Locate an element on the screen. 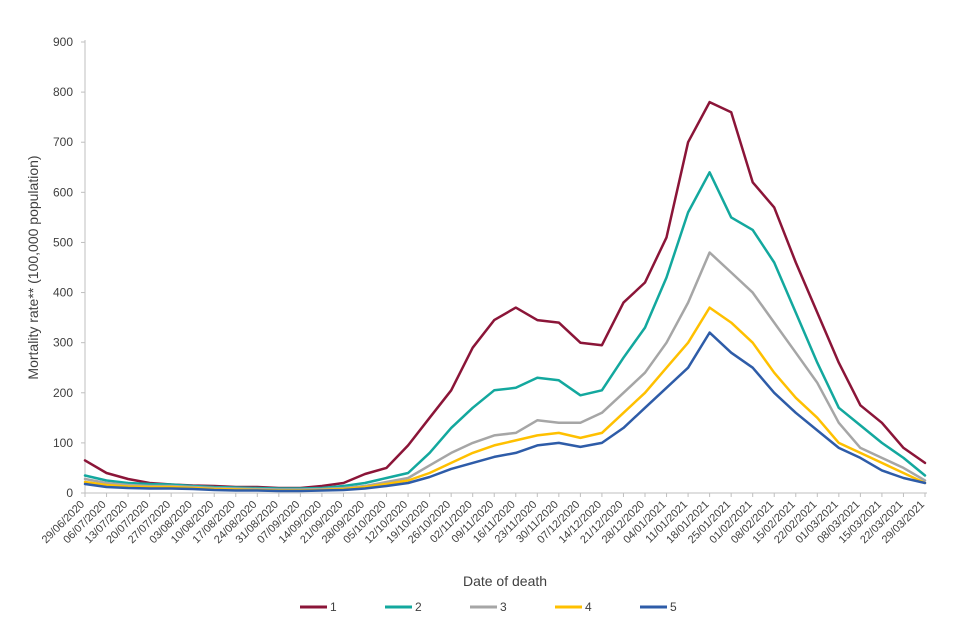 The width and height of the screenshot is (960, 640). legend-label-5: 5 is located at coordinates (673, 607).